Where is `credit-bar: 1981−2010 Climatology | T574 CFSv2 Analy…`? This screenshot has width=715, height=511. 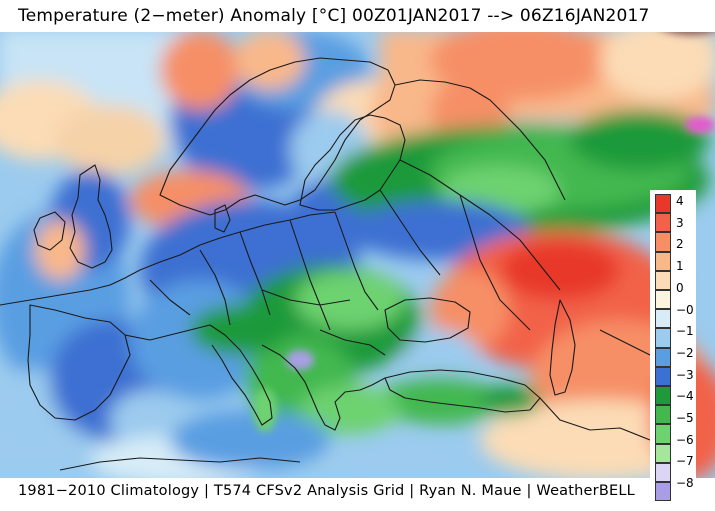
credit-bar: 1981−2010 Climatology | T574 CFSv2 Analy… is located at coordinates (357, 494).